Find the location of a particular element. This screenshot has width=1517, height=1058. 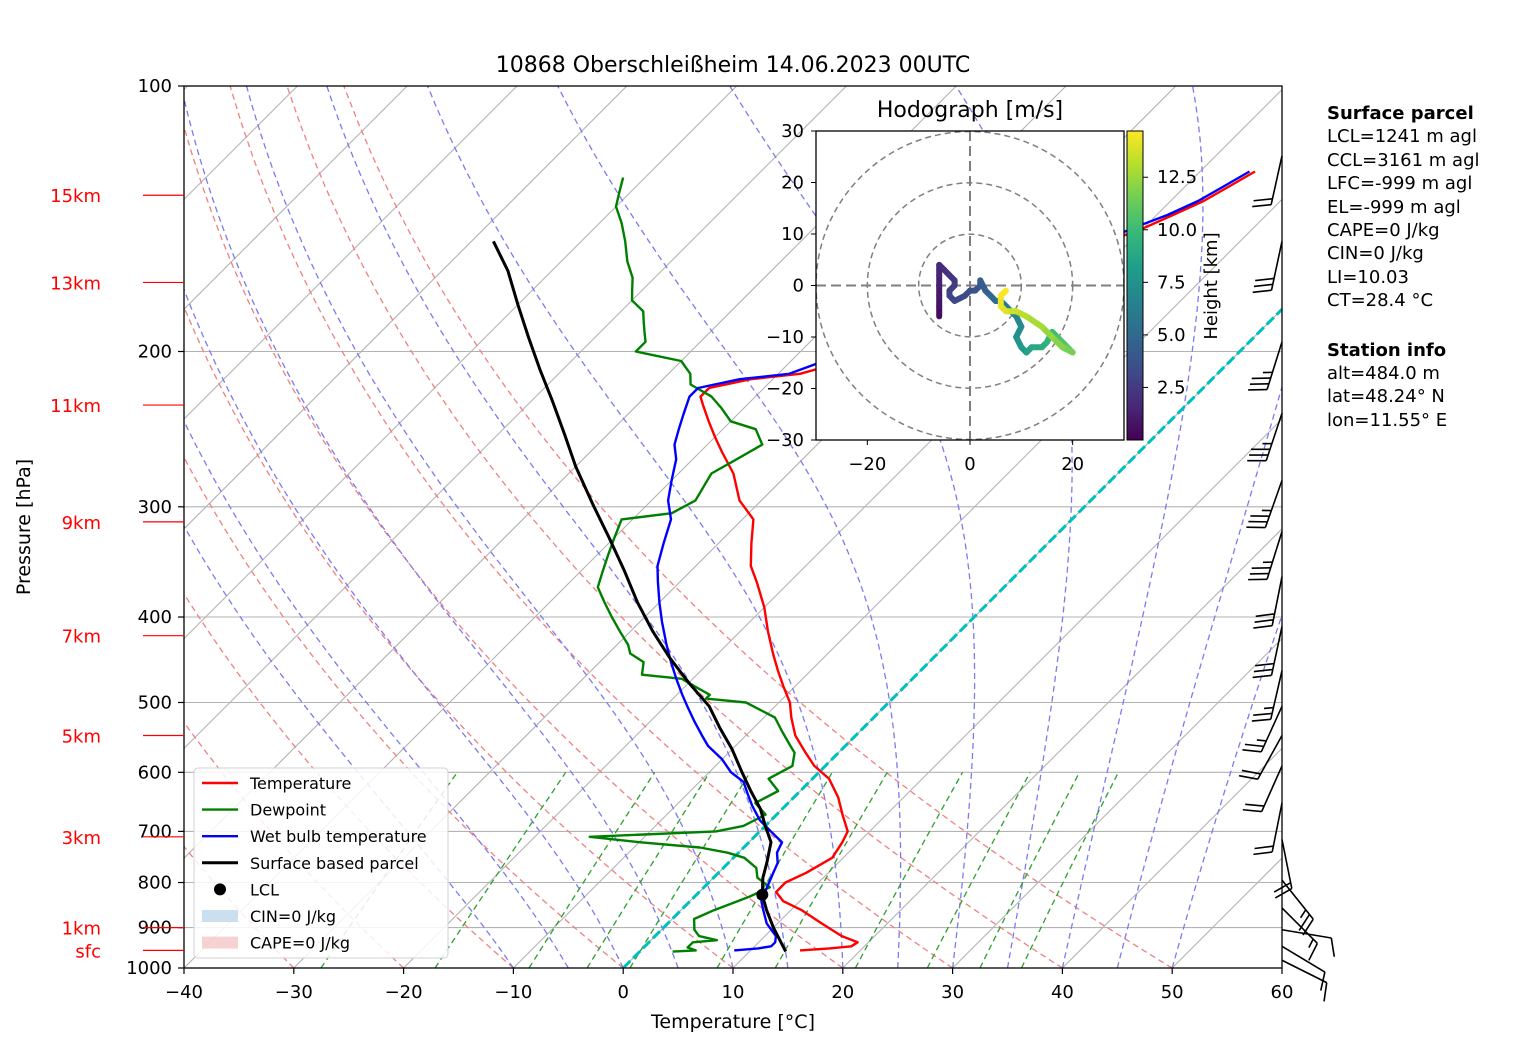

height-label: 5km is located at coordinates (81, 737).